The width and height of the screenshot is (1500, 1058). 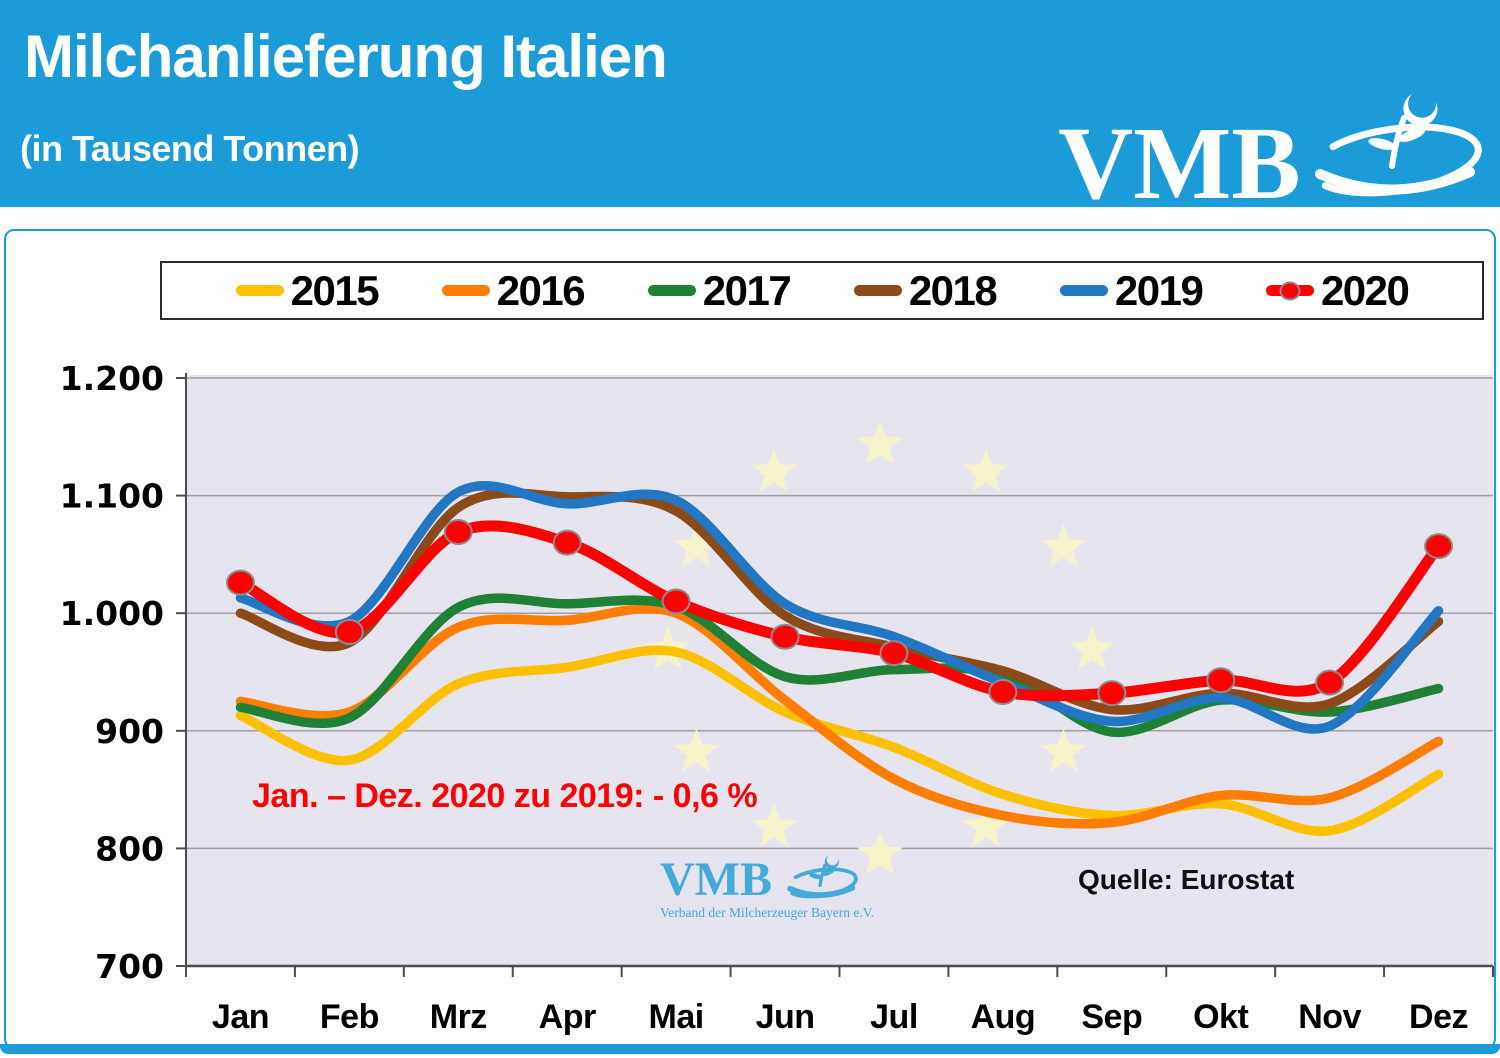 I want to click on series-line-2015, so click(x=839, y=741).